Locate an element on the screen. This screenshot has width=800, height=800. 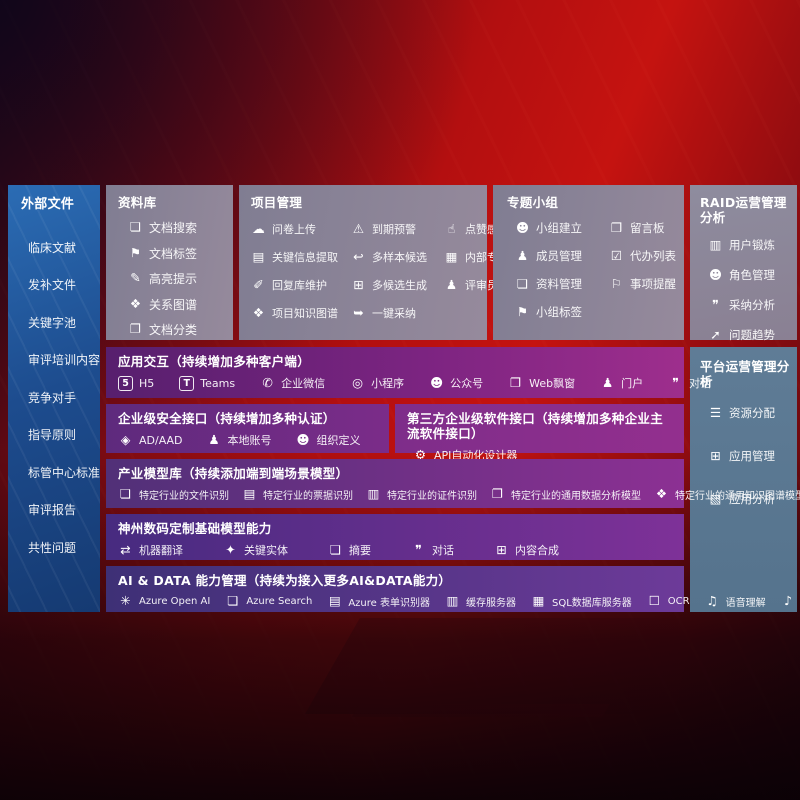
data-analysis-model-icon: ❐ is located at coordinates (497, 494).